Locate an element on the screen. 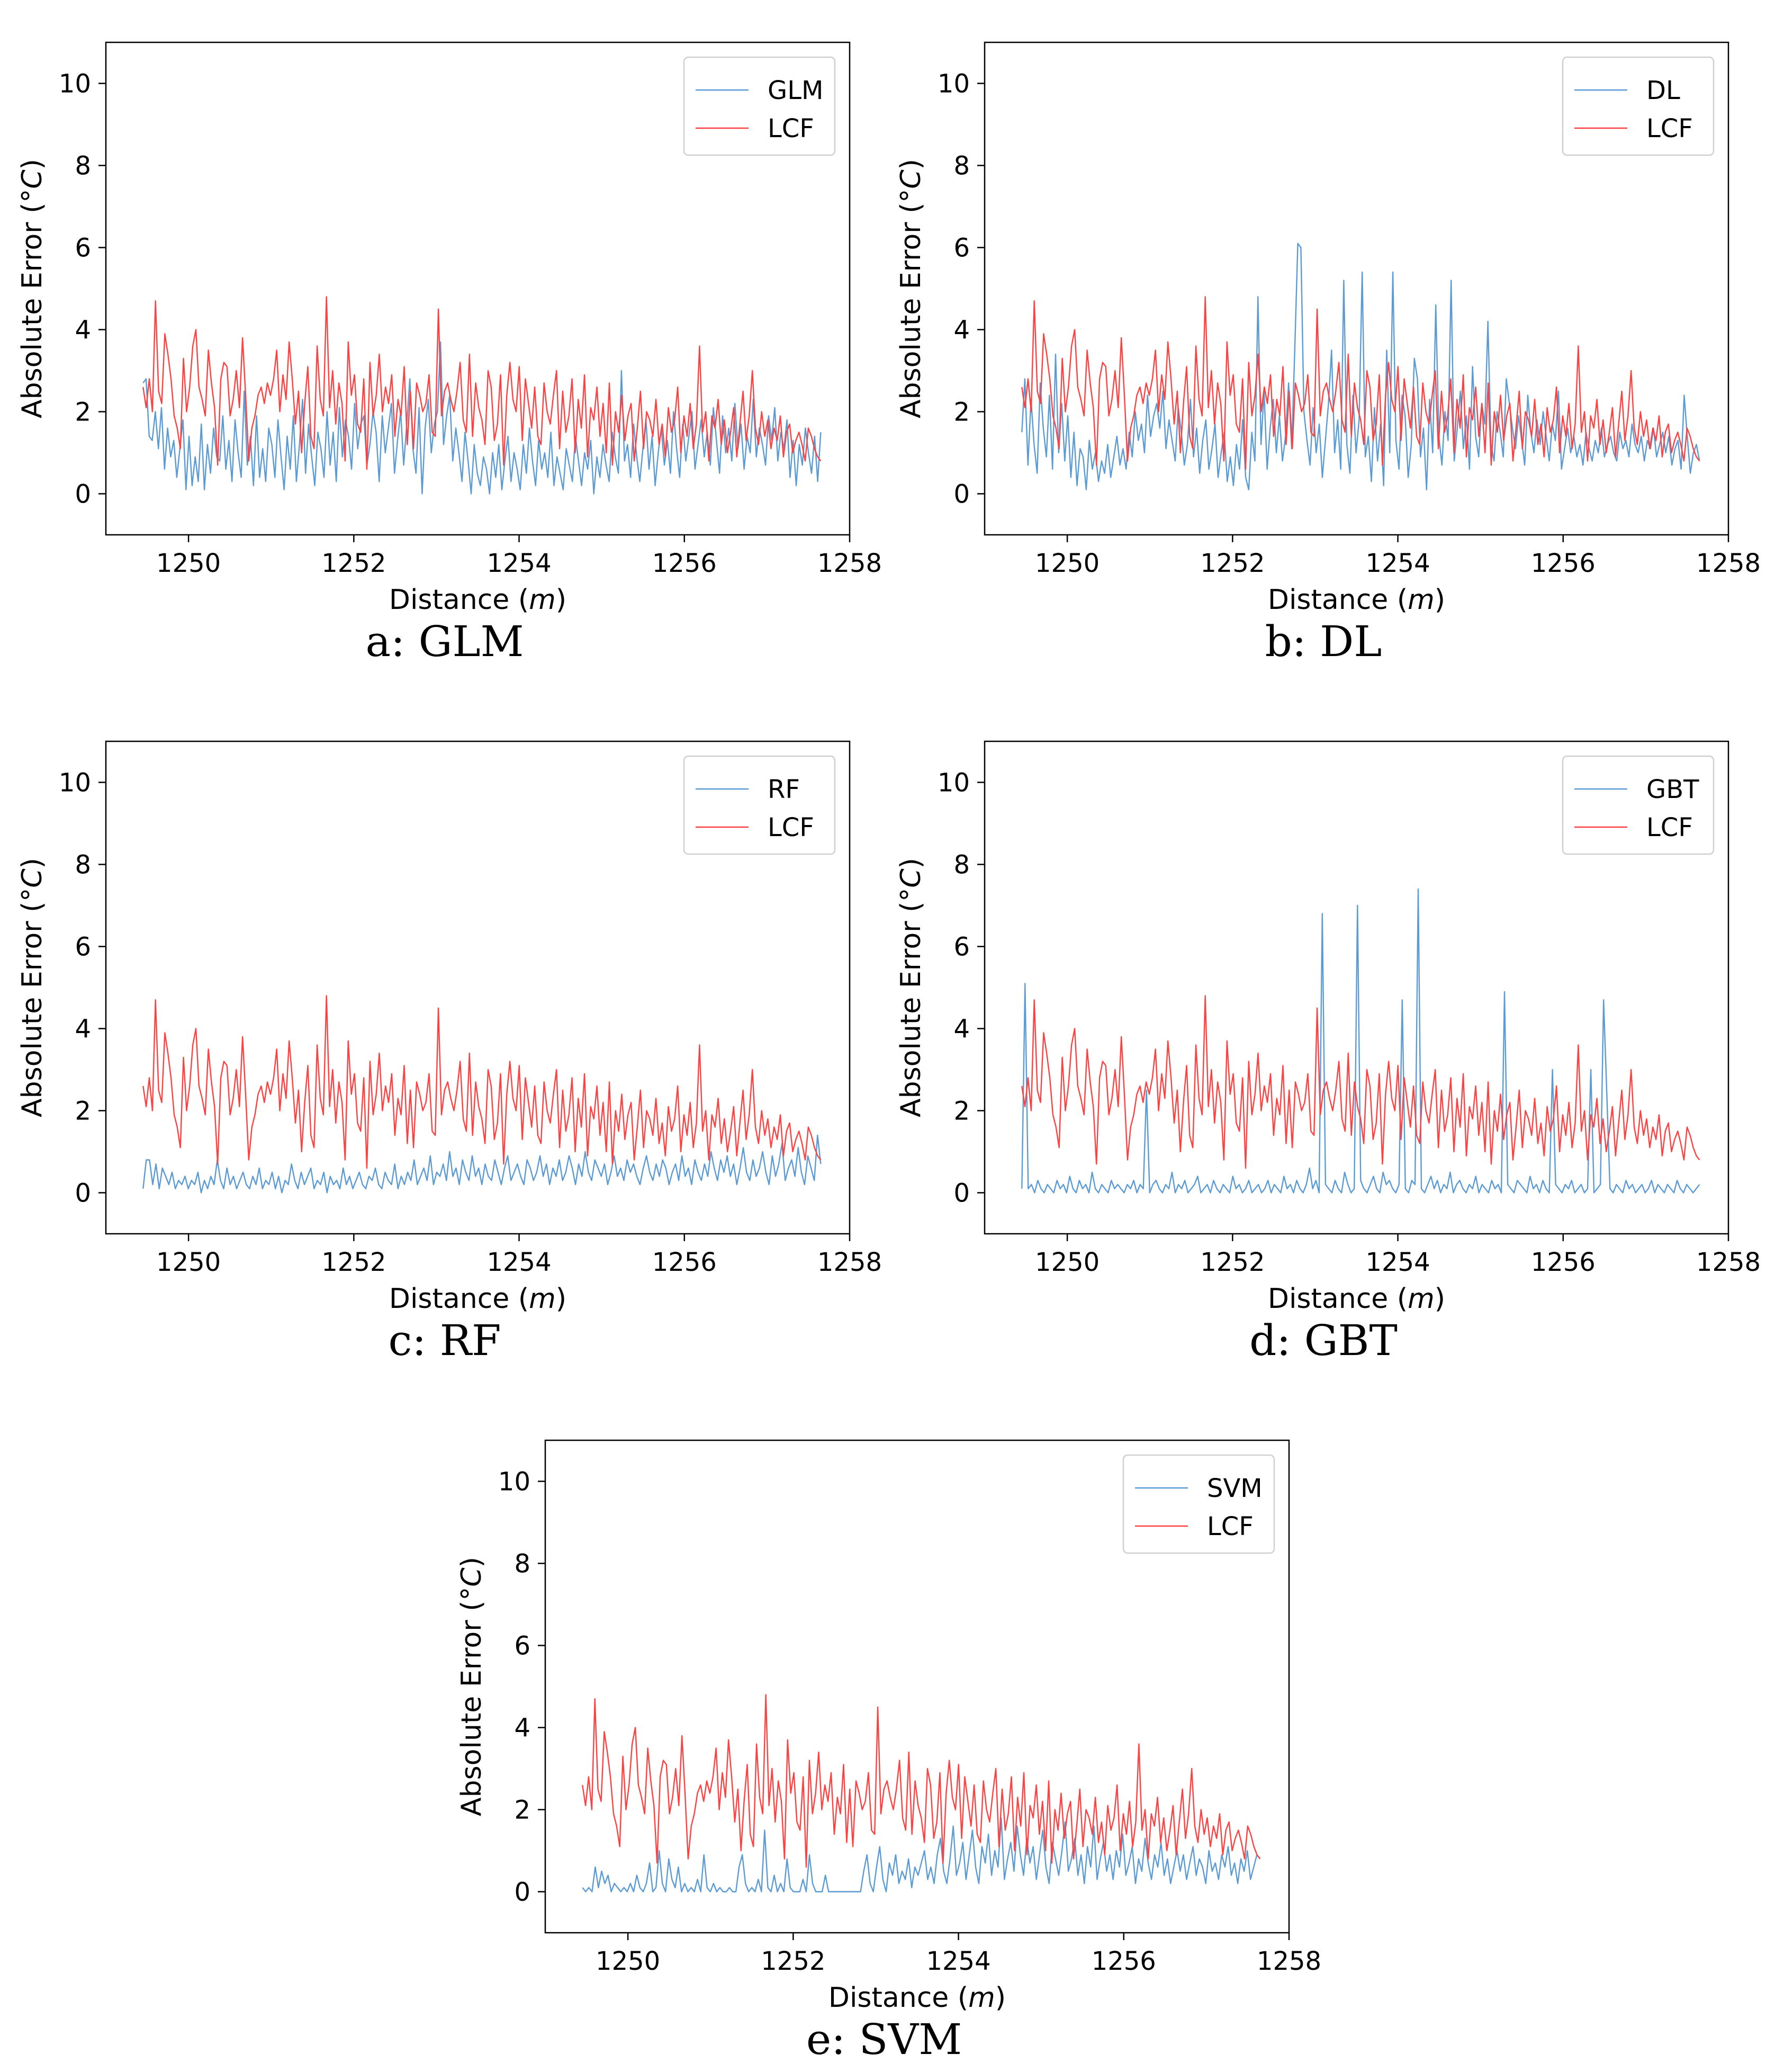 Image resolution: width=1784 pixels, height=2072 pixels. caption-gbt: d: GBT is located at coordinates (1323, 1341).